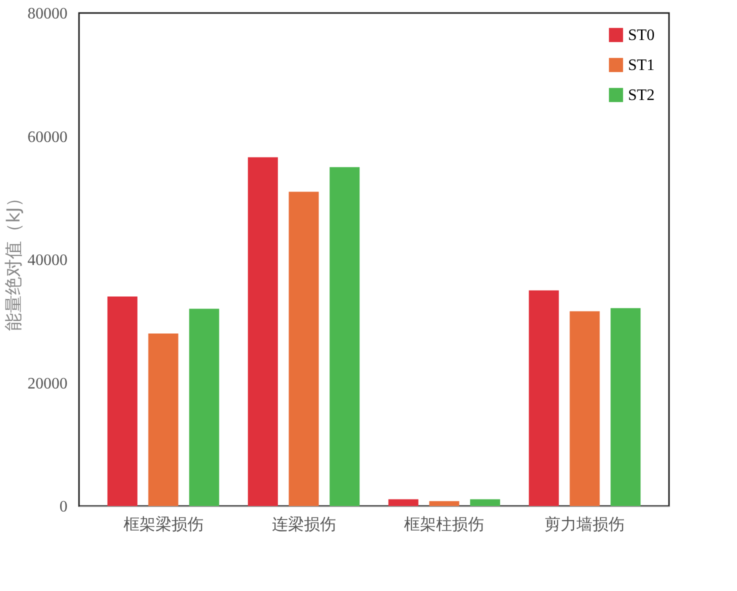 The width and height of the screenshot is (737, 591). I want to click on x-tick-label: 框架柱损伤, so click(444, 524).